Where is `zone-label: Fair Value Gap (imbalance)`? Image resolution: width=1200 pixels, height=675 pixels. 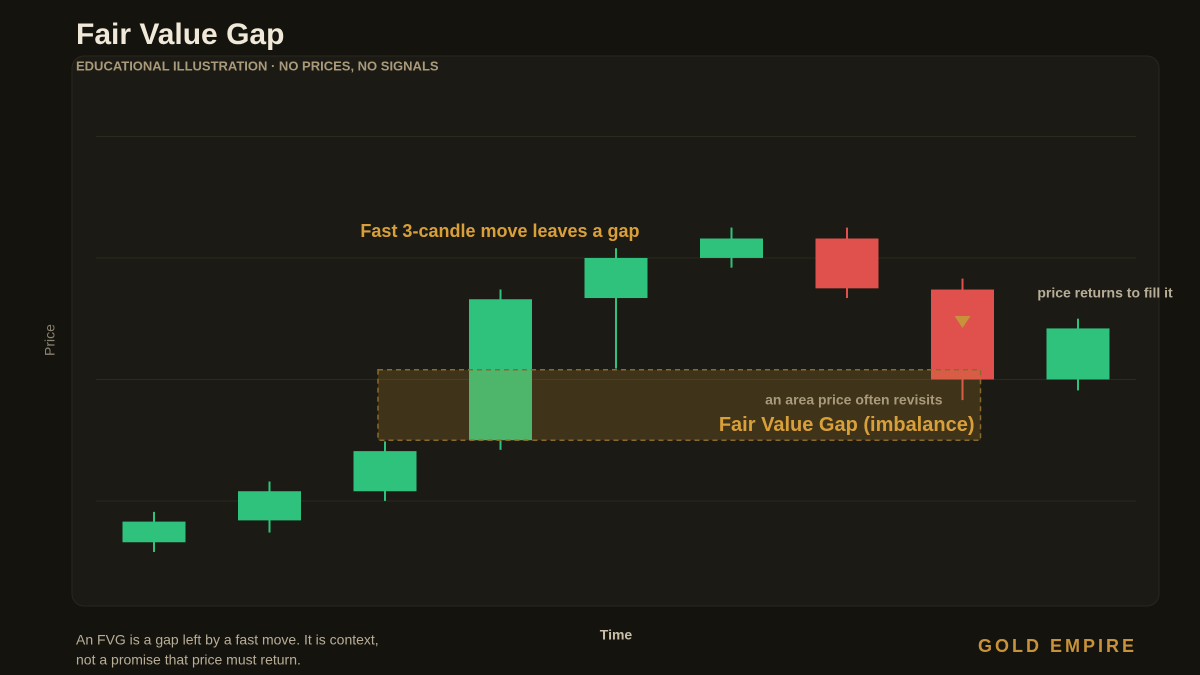 zone-label: Fair Value Gap (imbalance) is located at coordinates (847, 425).